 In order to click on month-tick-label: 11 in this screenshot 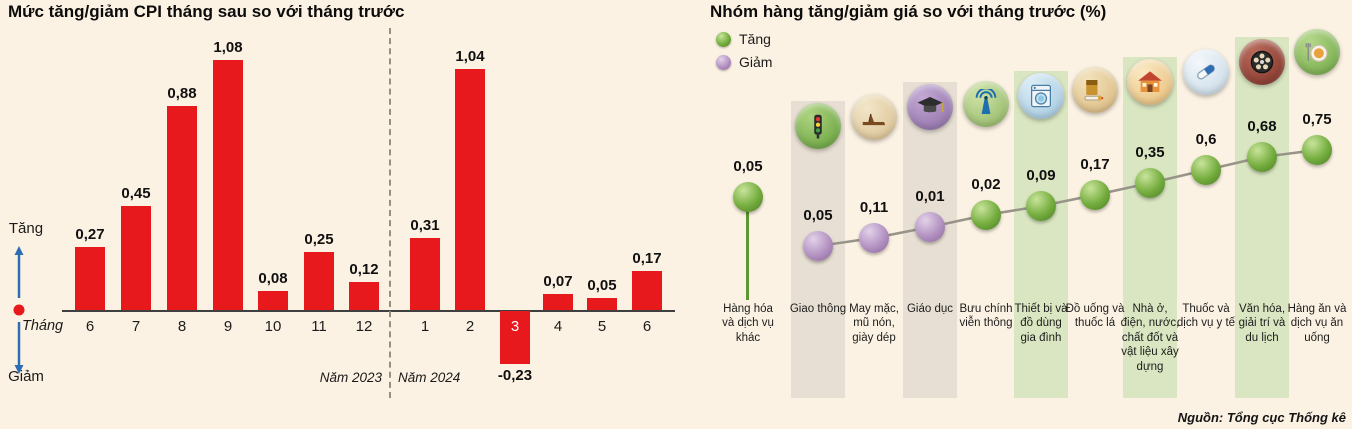, I will do `click(319, 326)`.